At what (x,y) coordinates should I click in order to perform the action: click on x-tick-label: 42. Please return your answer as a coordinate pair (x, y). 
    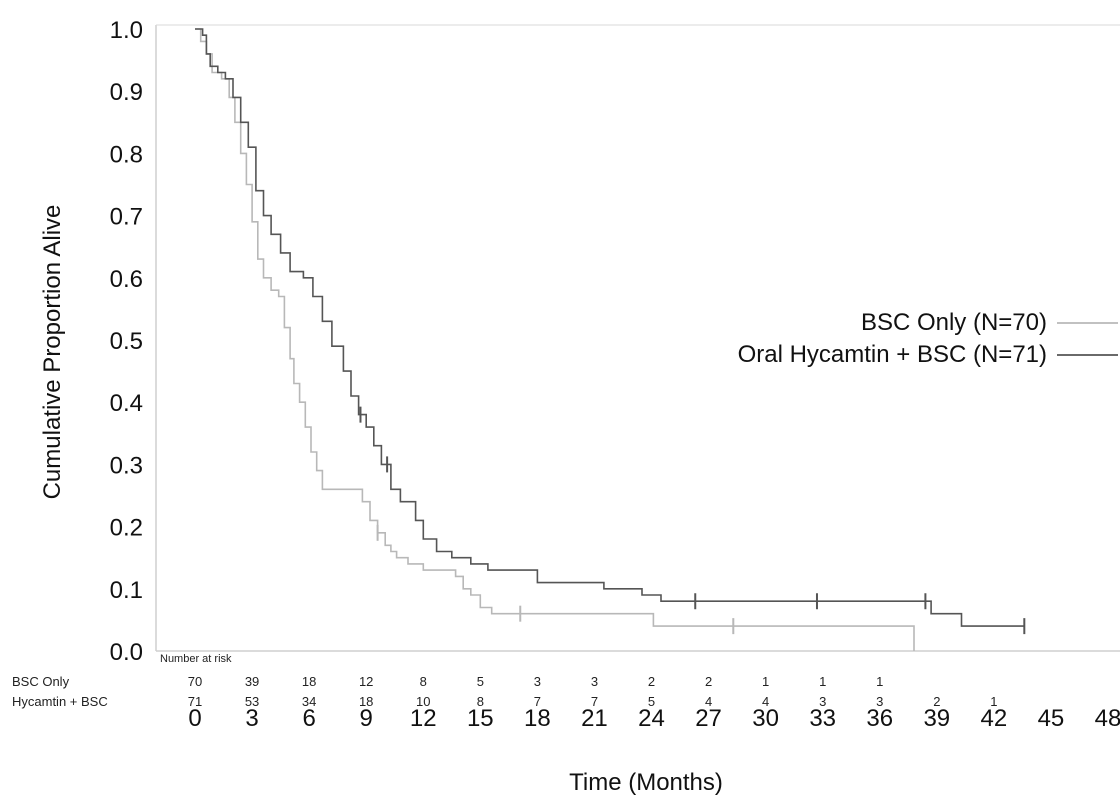
    Looking at the image, I should click on (994, 718).